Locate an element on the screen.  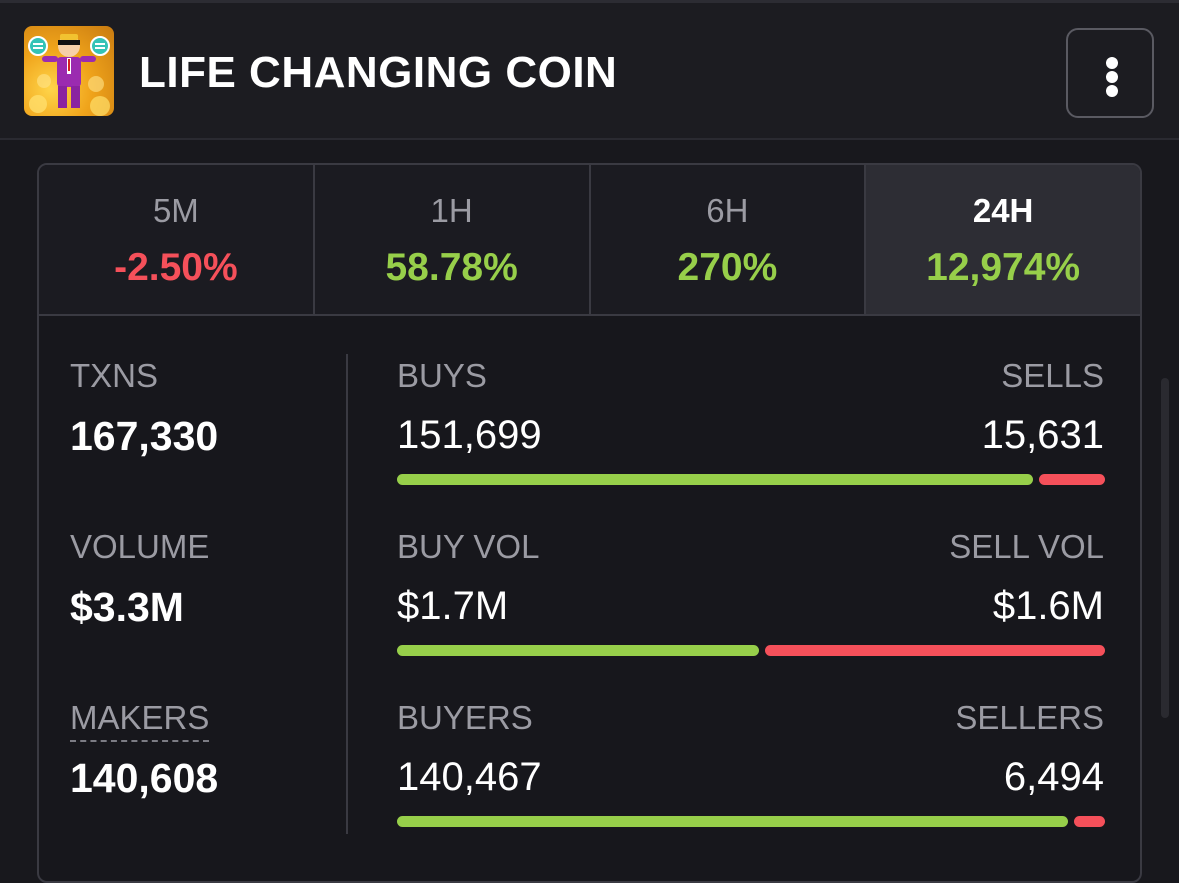
token-title: LIFE CHANGING COIN is located at coordinates (378, 72).